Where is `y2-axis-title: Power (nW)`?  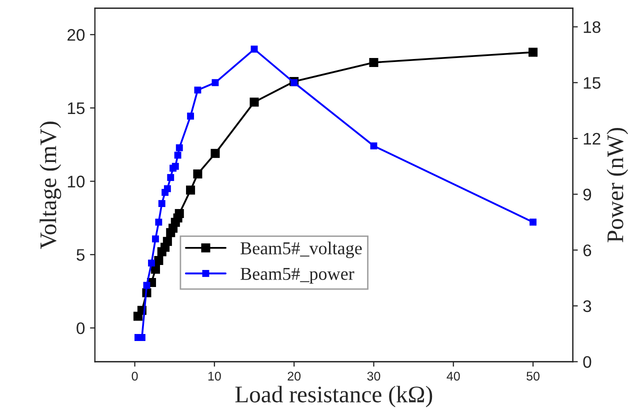
y2-axis-title: Power (nW) is located at coordinates (617, 185).